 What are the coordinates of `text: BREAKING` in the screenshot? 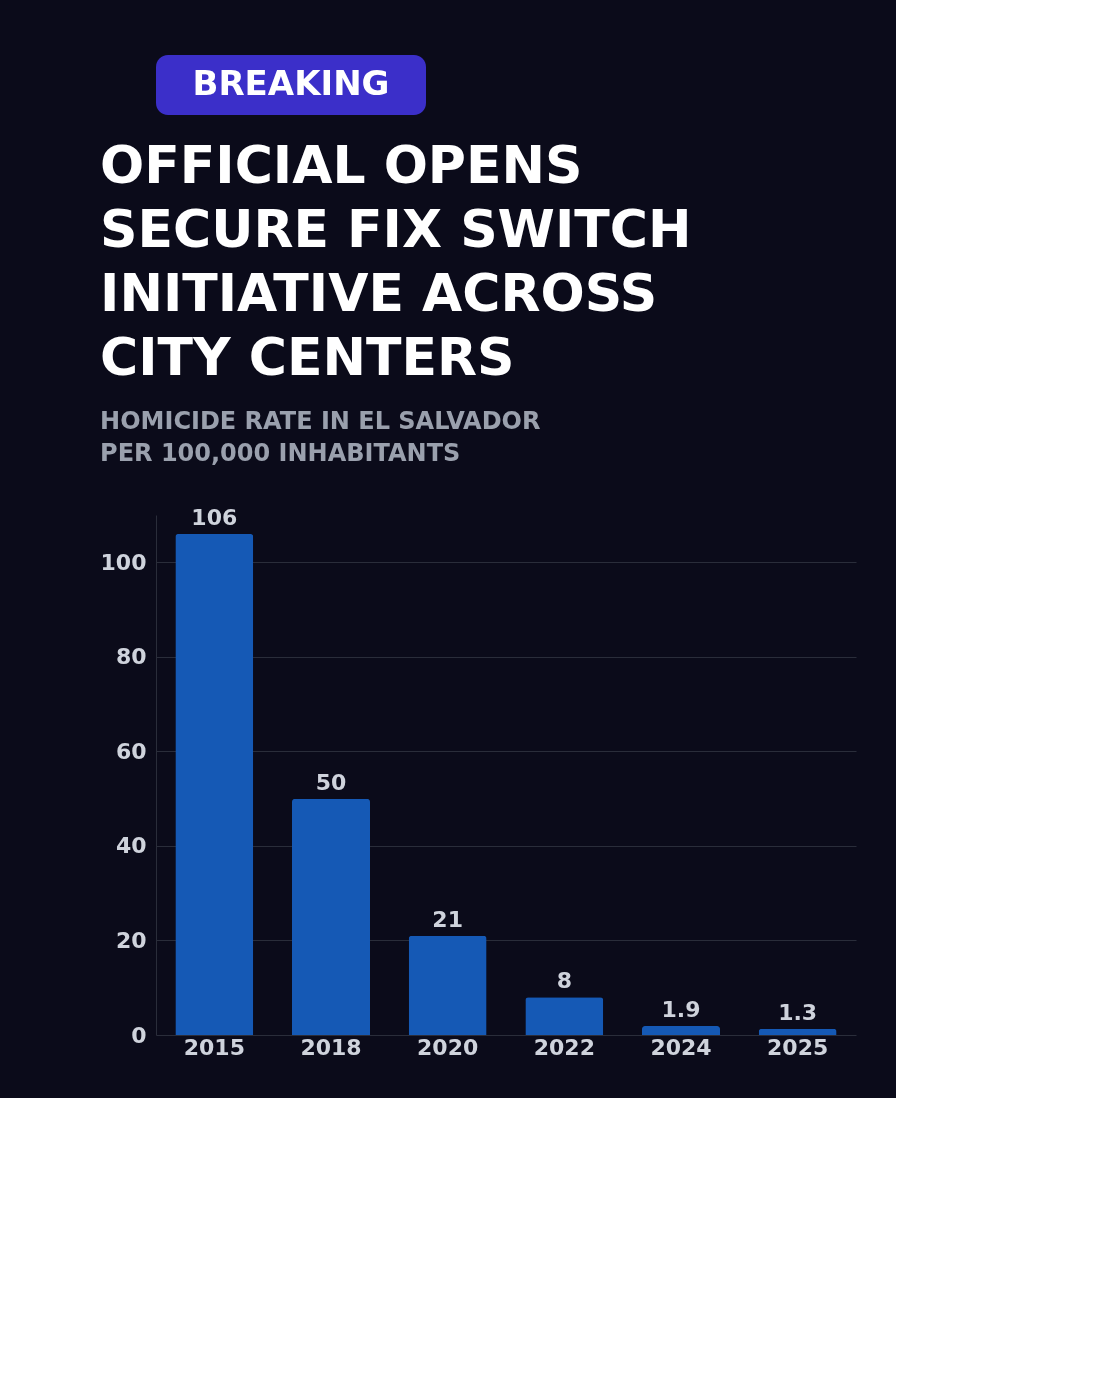 It's located at (291, 83).